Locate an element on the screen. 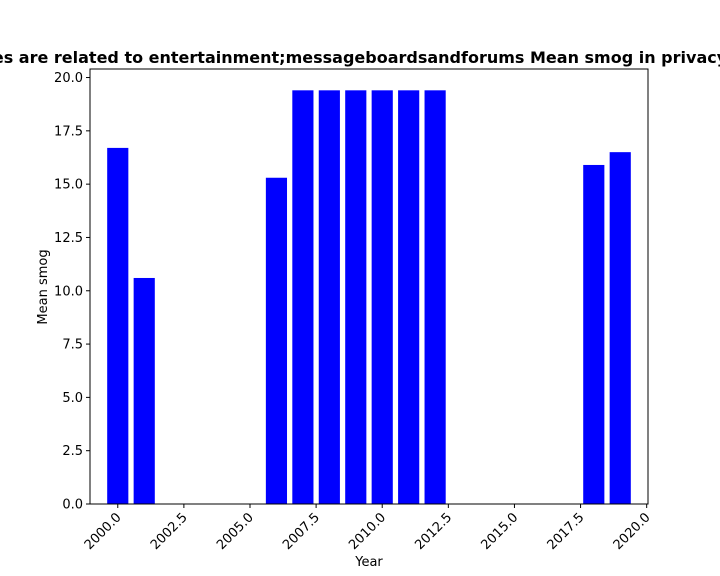 This screenshot has height=576, width=720. y-tick-label: 5.0 is located at coordinates (72, 398).